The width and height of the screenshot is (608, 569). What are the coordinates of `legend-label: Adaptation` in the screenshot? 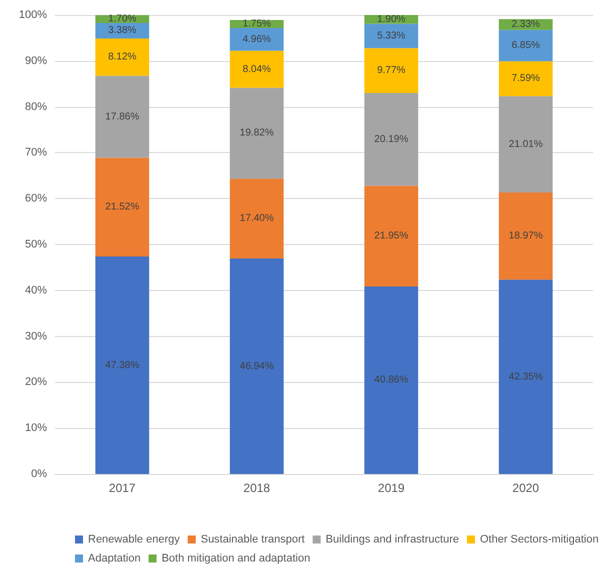 It's located at (114, 558).